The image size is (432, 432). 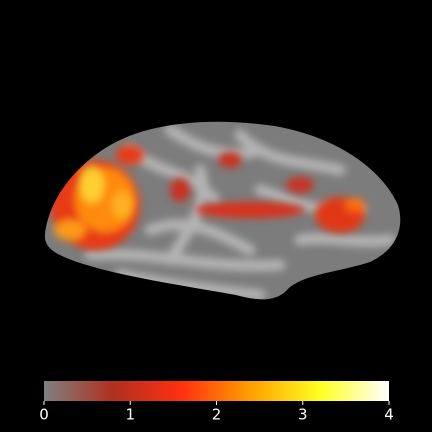 What do you see at coordinates (130, 415) in the screenshot?
I see `x-tick-label: 1` at bounding box center [130, 415].